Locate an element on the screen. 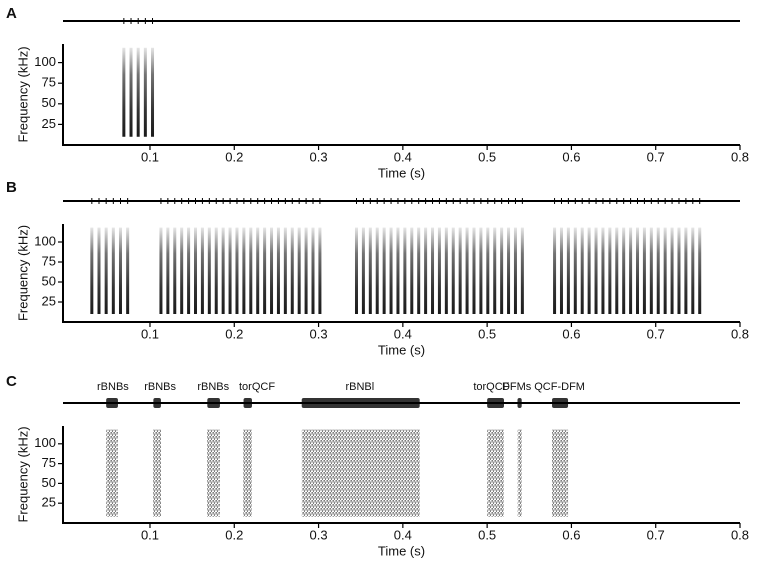 Image resolution: width=757 pixels, height=568 pixels. x-tick-label: 0.5 is located at coordinates (487, 534).